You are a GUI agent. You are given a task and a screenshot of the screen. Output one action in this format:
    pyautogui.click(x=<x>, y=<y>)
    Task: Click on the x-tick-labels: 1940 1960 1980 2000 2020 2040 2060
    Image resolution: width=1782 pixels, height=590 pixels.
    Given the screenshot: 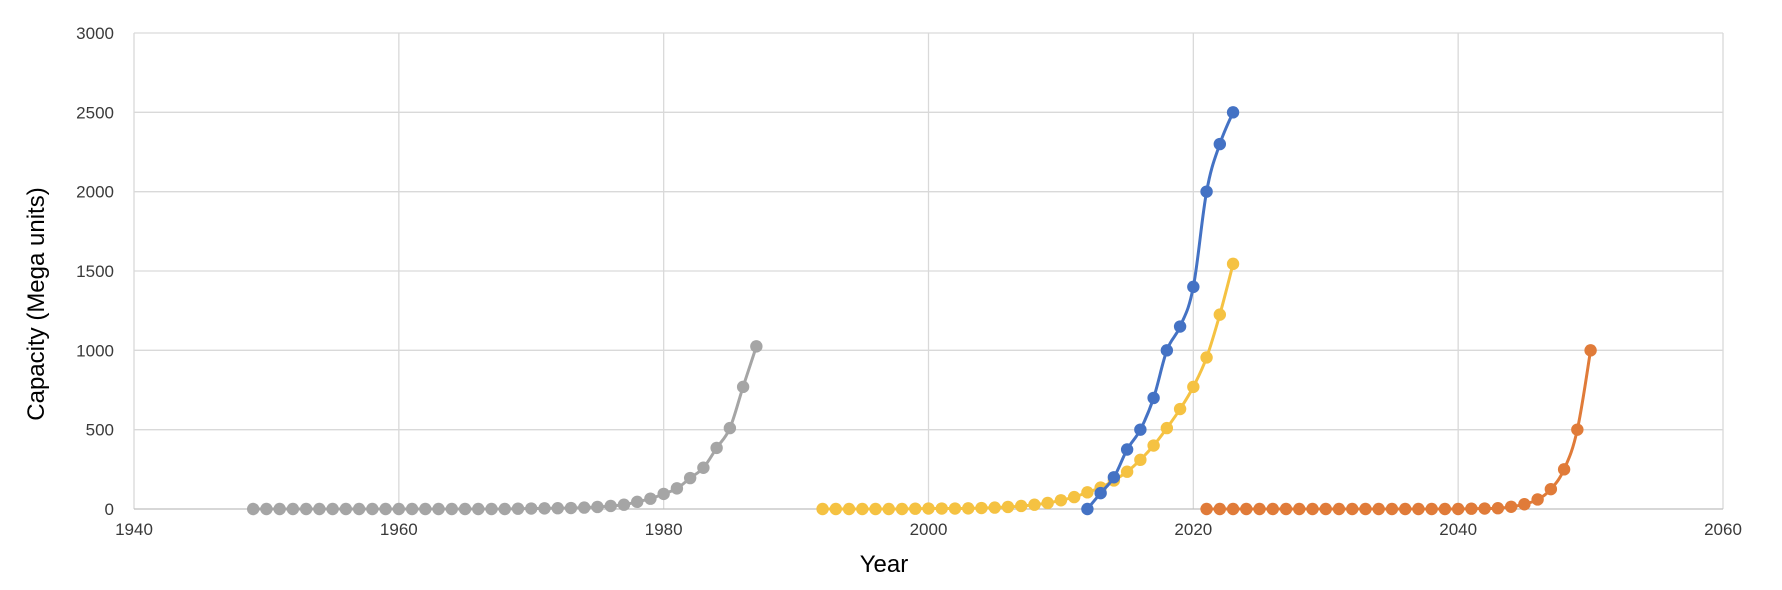 What is the action you would take?
    pyautogui.click(x=928, y=529)
    